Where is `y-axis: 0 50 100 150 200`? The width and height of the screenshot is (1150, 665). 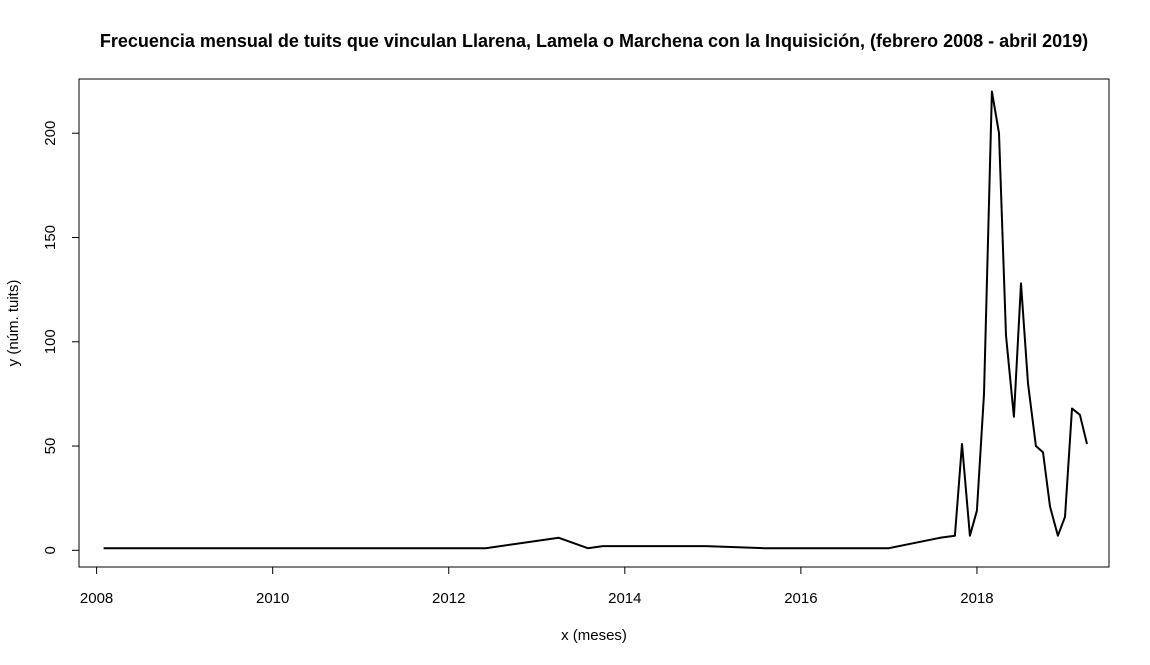 y-axis: 0 50 100 150 200 is located at coordinates (61, 337).